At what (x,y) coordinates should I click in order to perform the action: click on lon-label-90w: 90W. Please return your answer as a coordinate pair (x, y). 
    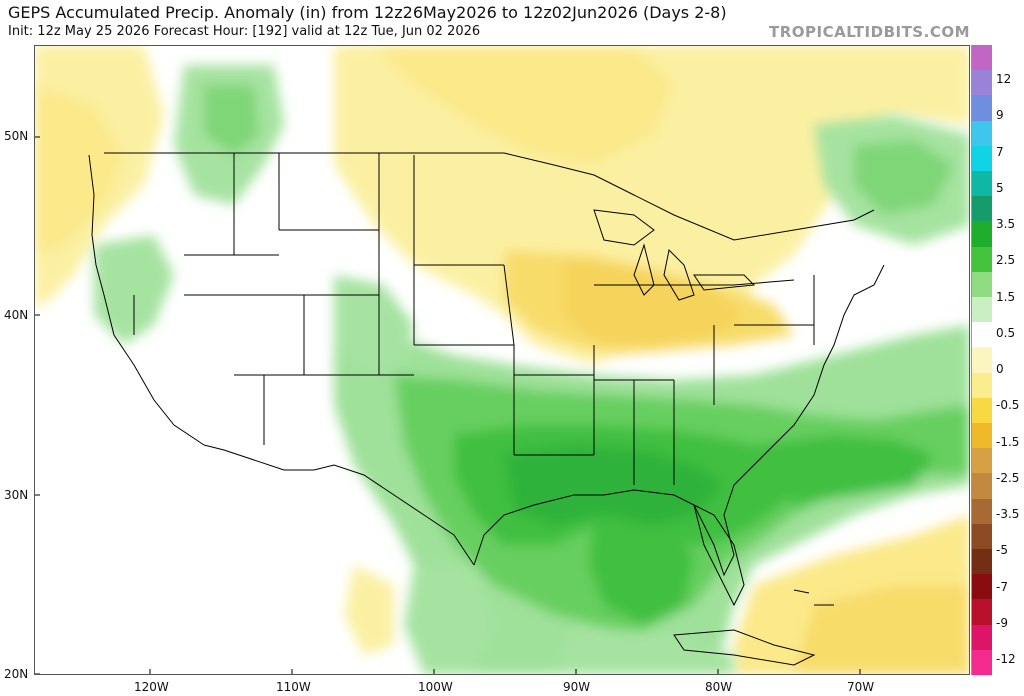
    Looking at the image, I should click on (577, 687).